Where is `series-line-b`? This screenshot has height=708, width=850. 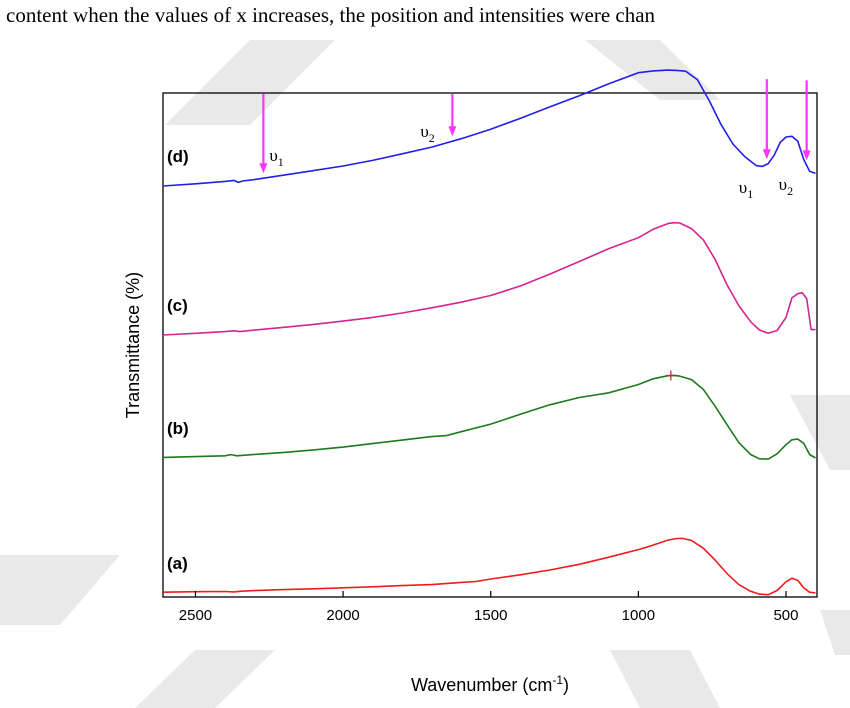 series-line-b is located at coordinates (489, 417).